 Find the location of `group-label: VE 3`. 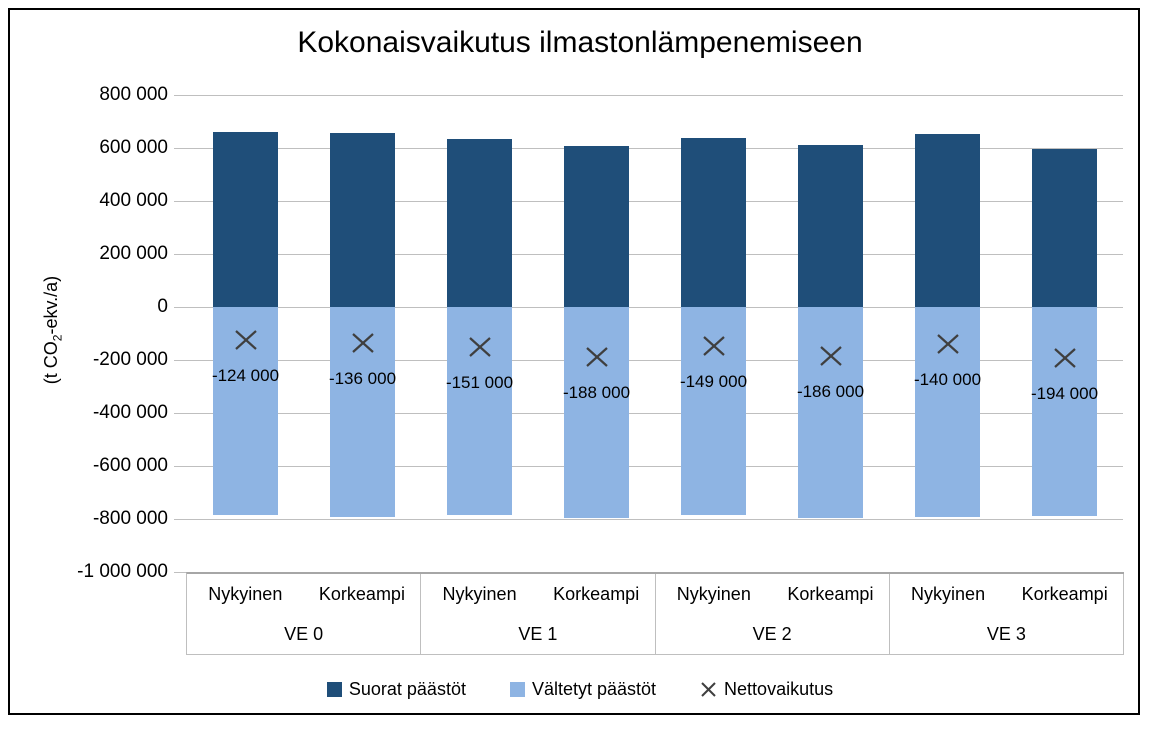

group-label: VE 3 is located at coordinates (1006, 634).